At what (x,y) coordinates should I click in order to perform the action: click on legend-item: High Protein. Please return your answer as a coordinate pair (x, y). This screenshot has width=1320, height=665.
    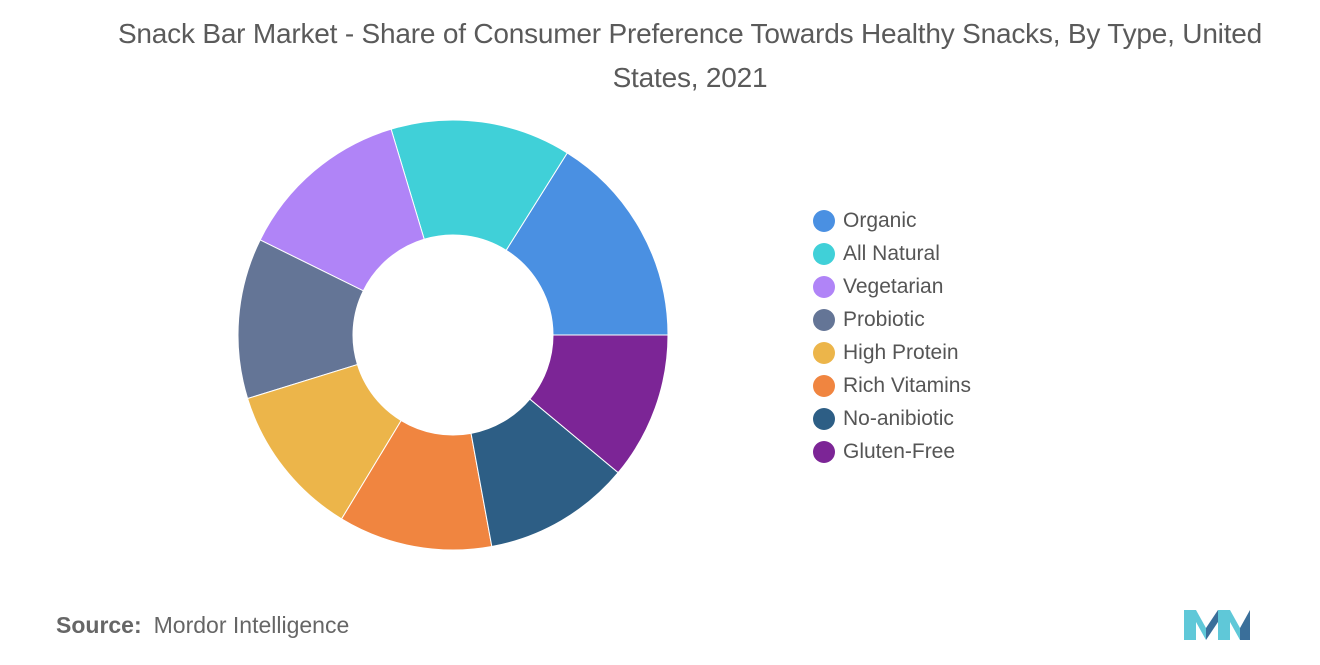
    Looking at the image, I should click on (892, 352).